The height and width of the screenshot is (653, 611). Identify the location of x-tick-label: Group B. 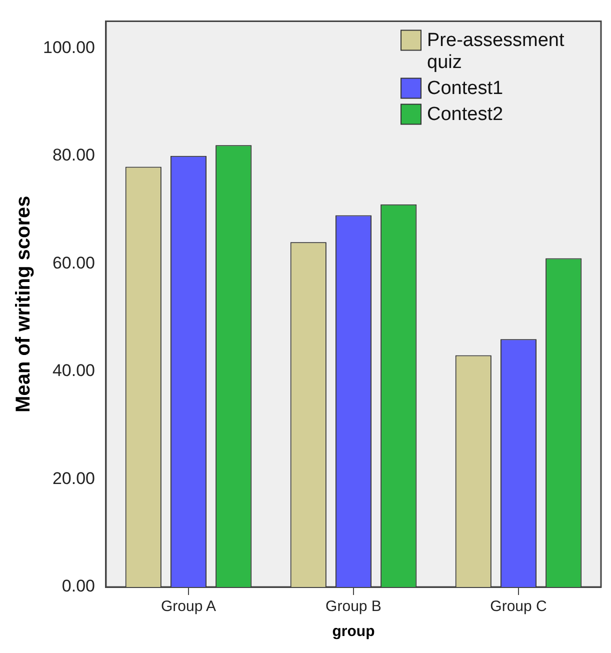
(354, 607).